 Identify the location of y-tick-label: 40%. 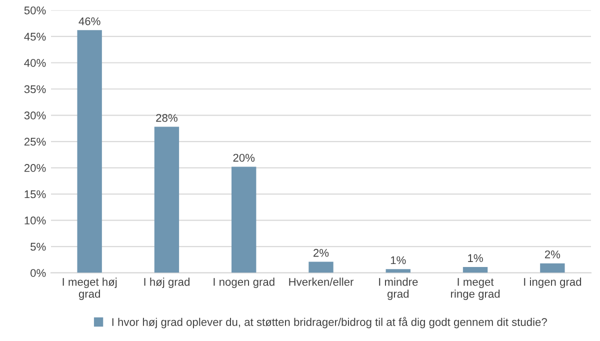
(35, 63).